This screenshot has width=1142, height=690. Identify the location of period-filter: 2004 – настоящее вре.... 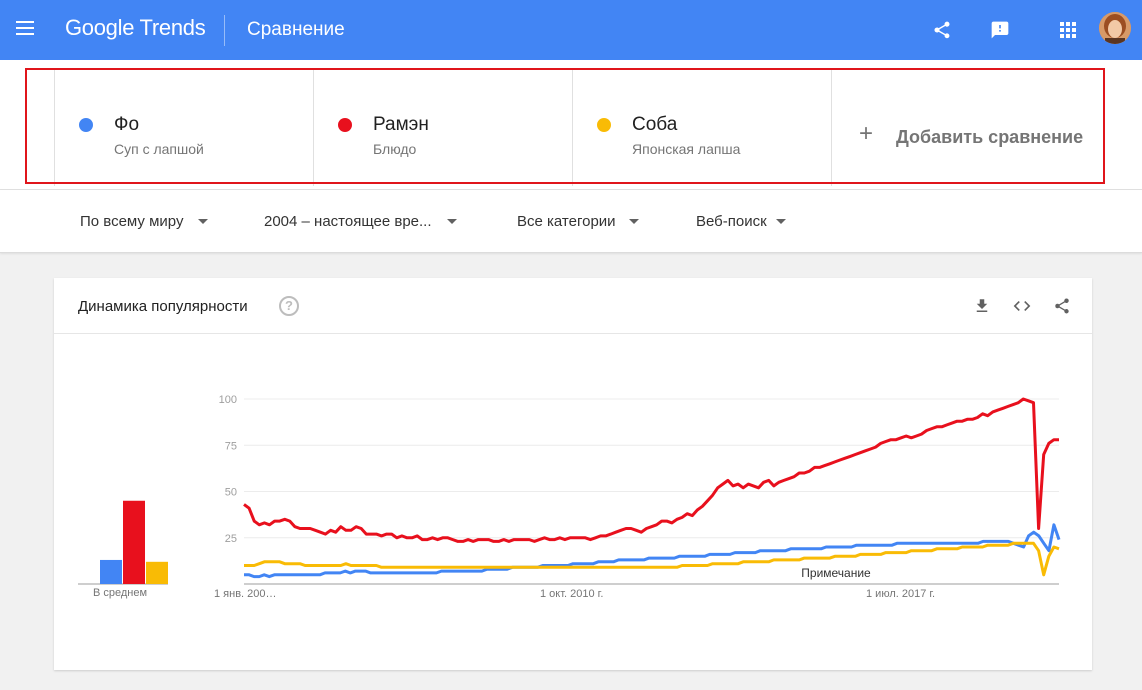
(348, 221).